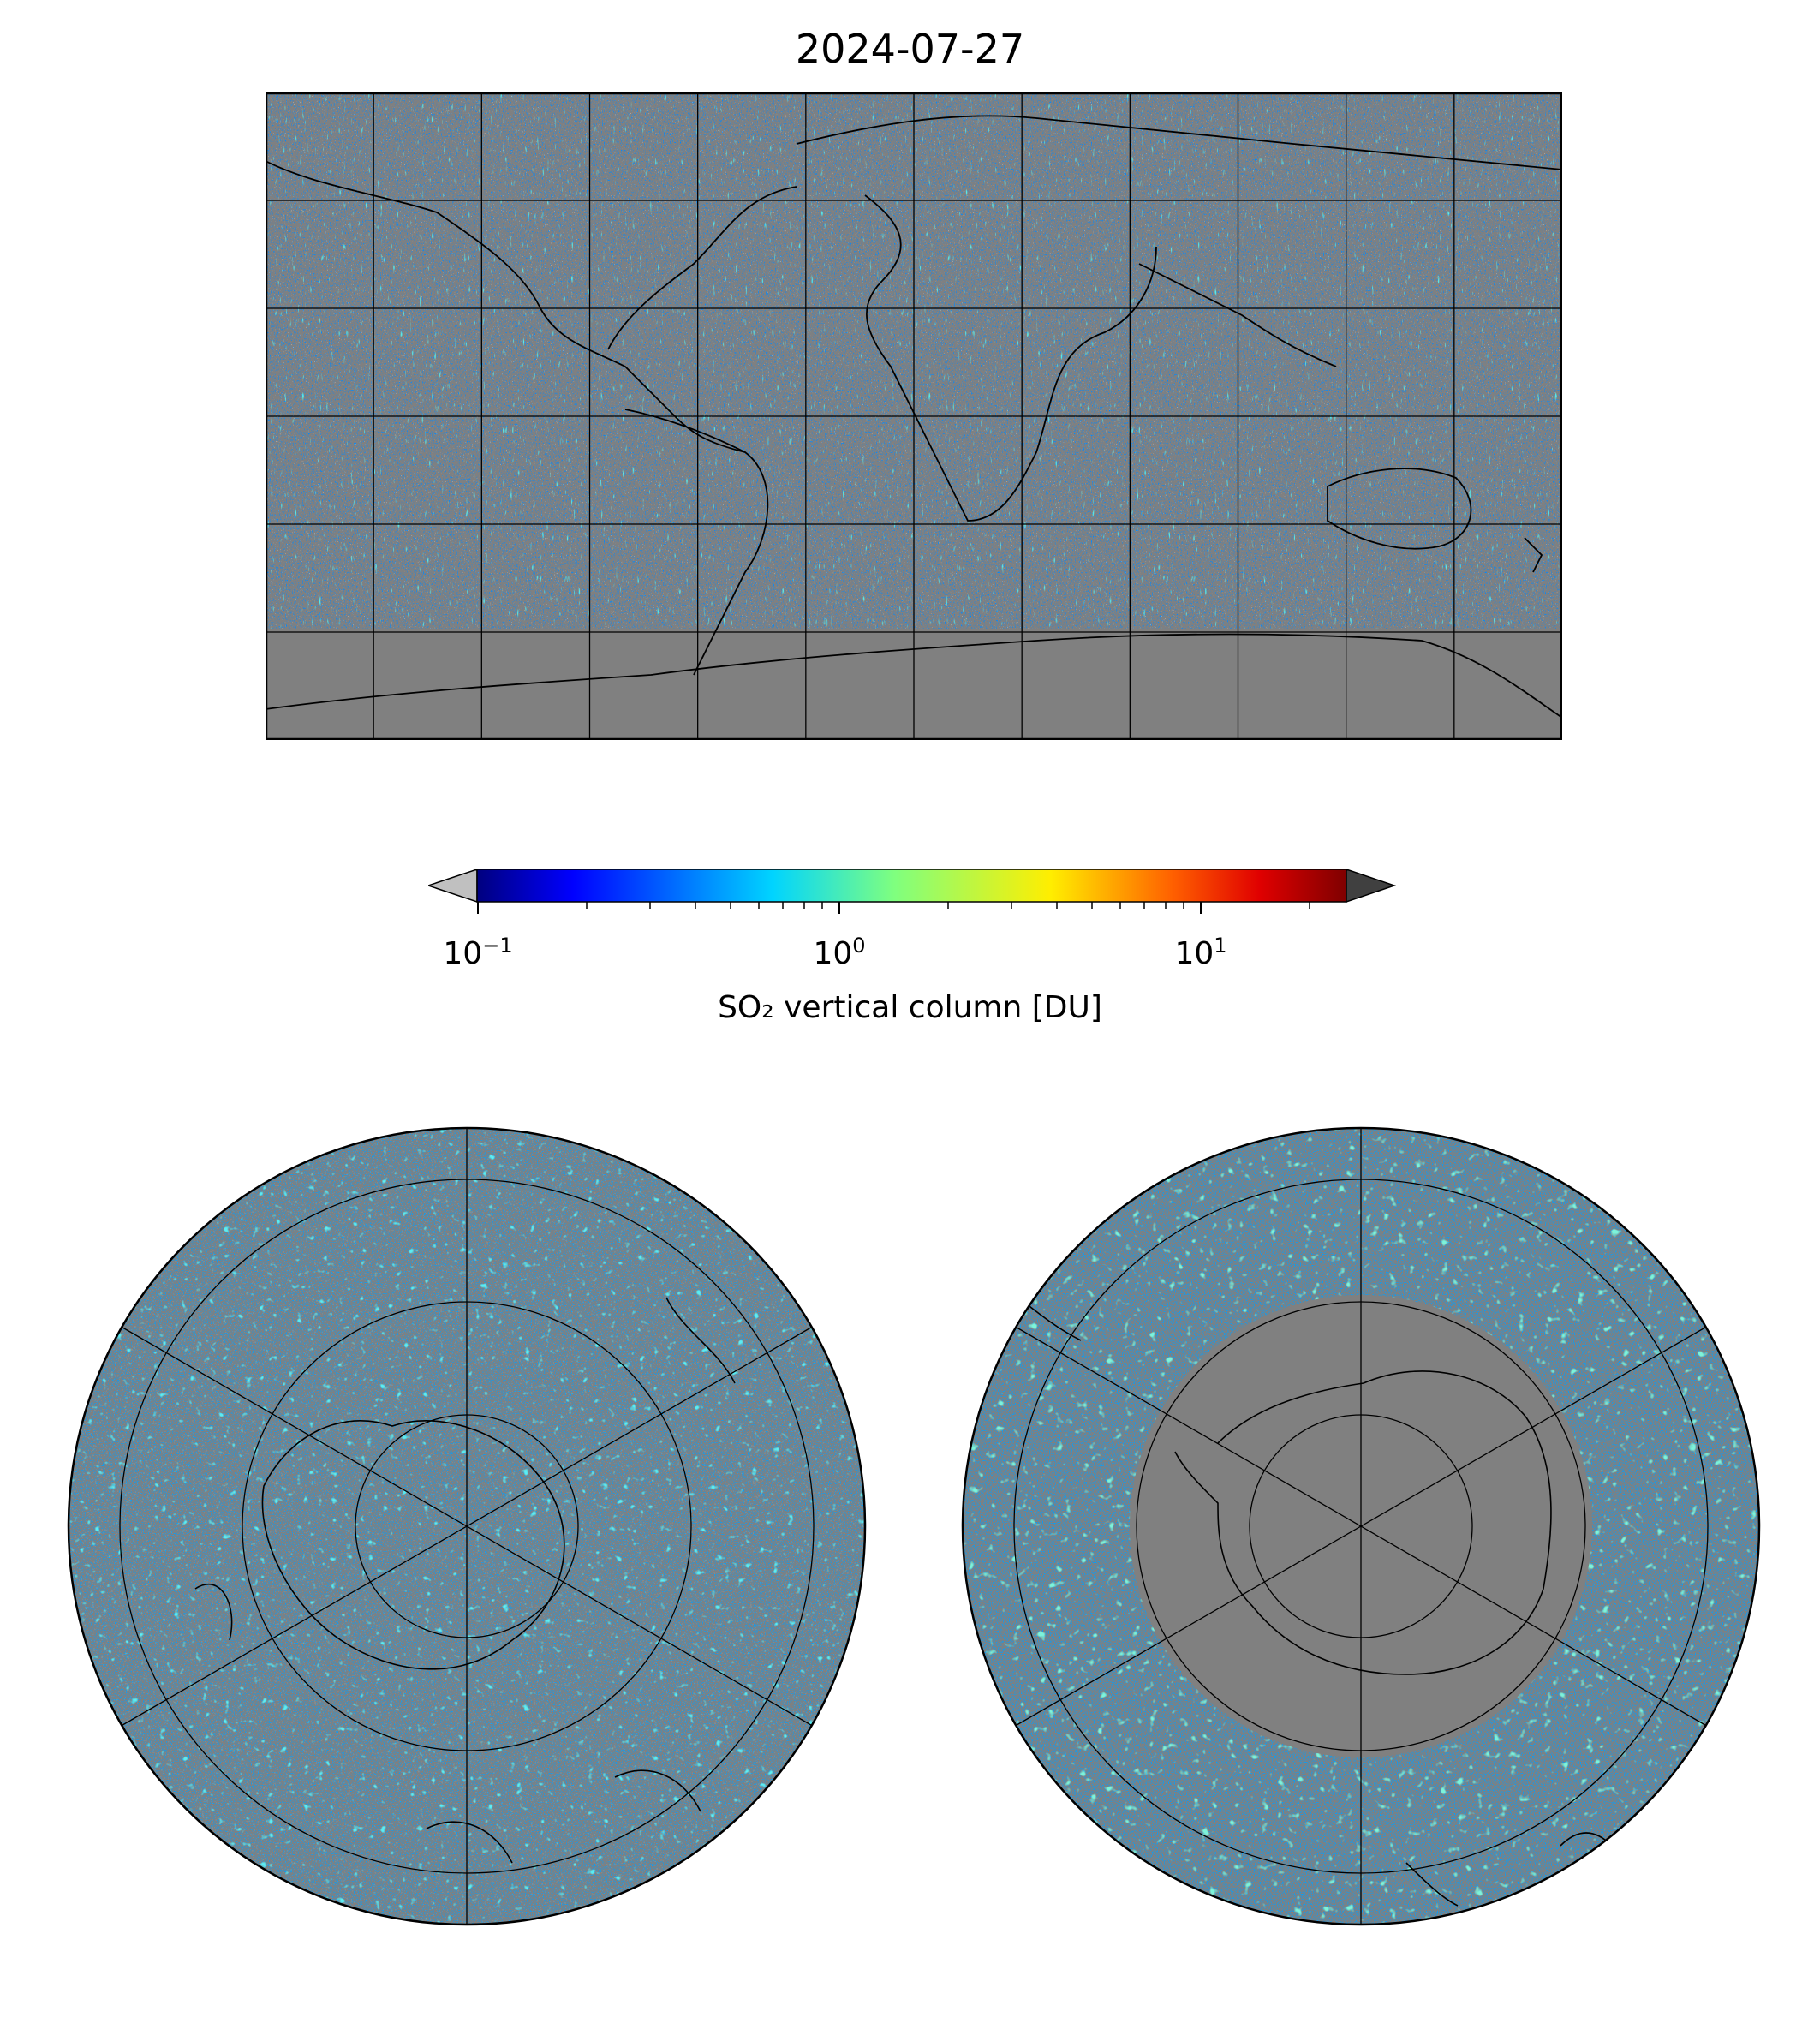 The width and height of the screenshot is (1820, 2023). What do you see at coordinates (478, 953) in the screenshot?
I see `colorbar-tick-label: 10⁻¹` at bounding box center [478, 953].